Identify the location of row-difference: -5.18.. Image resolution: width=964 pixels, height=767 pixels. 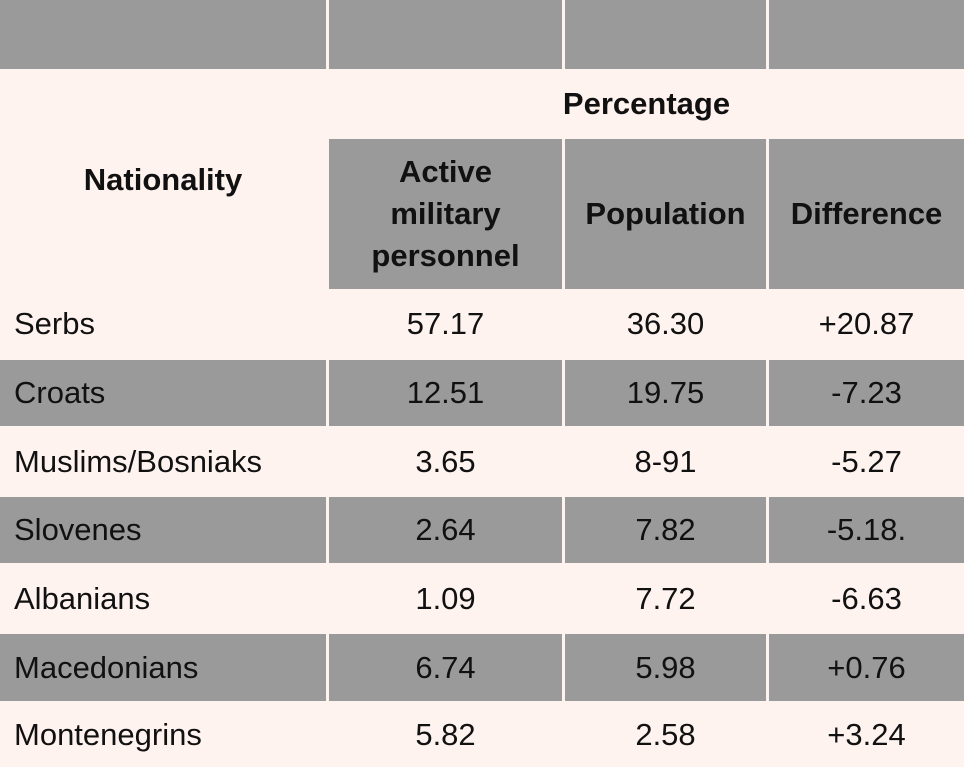
(866, 530).